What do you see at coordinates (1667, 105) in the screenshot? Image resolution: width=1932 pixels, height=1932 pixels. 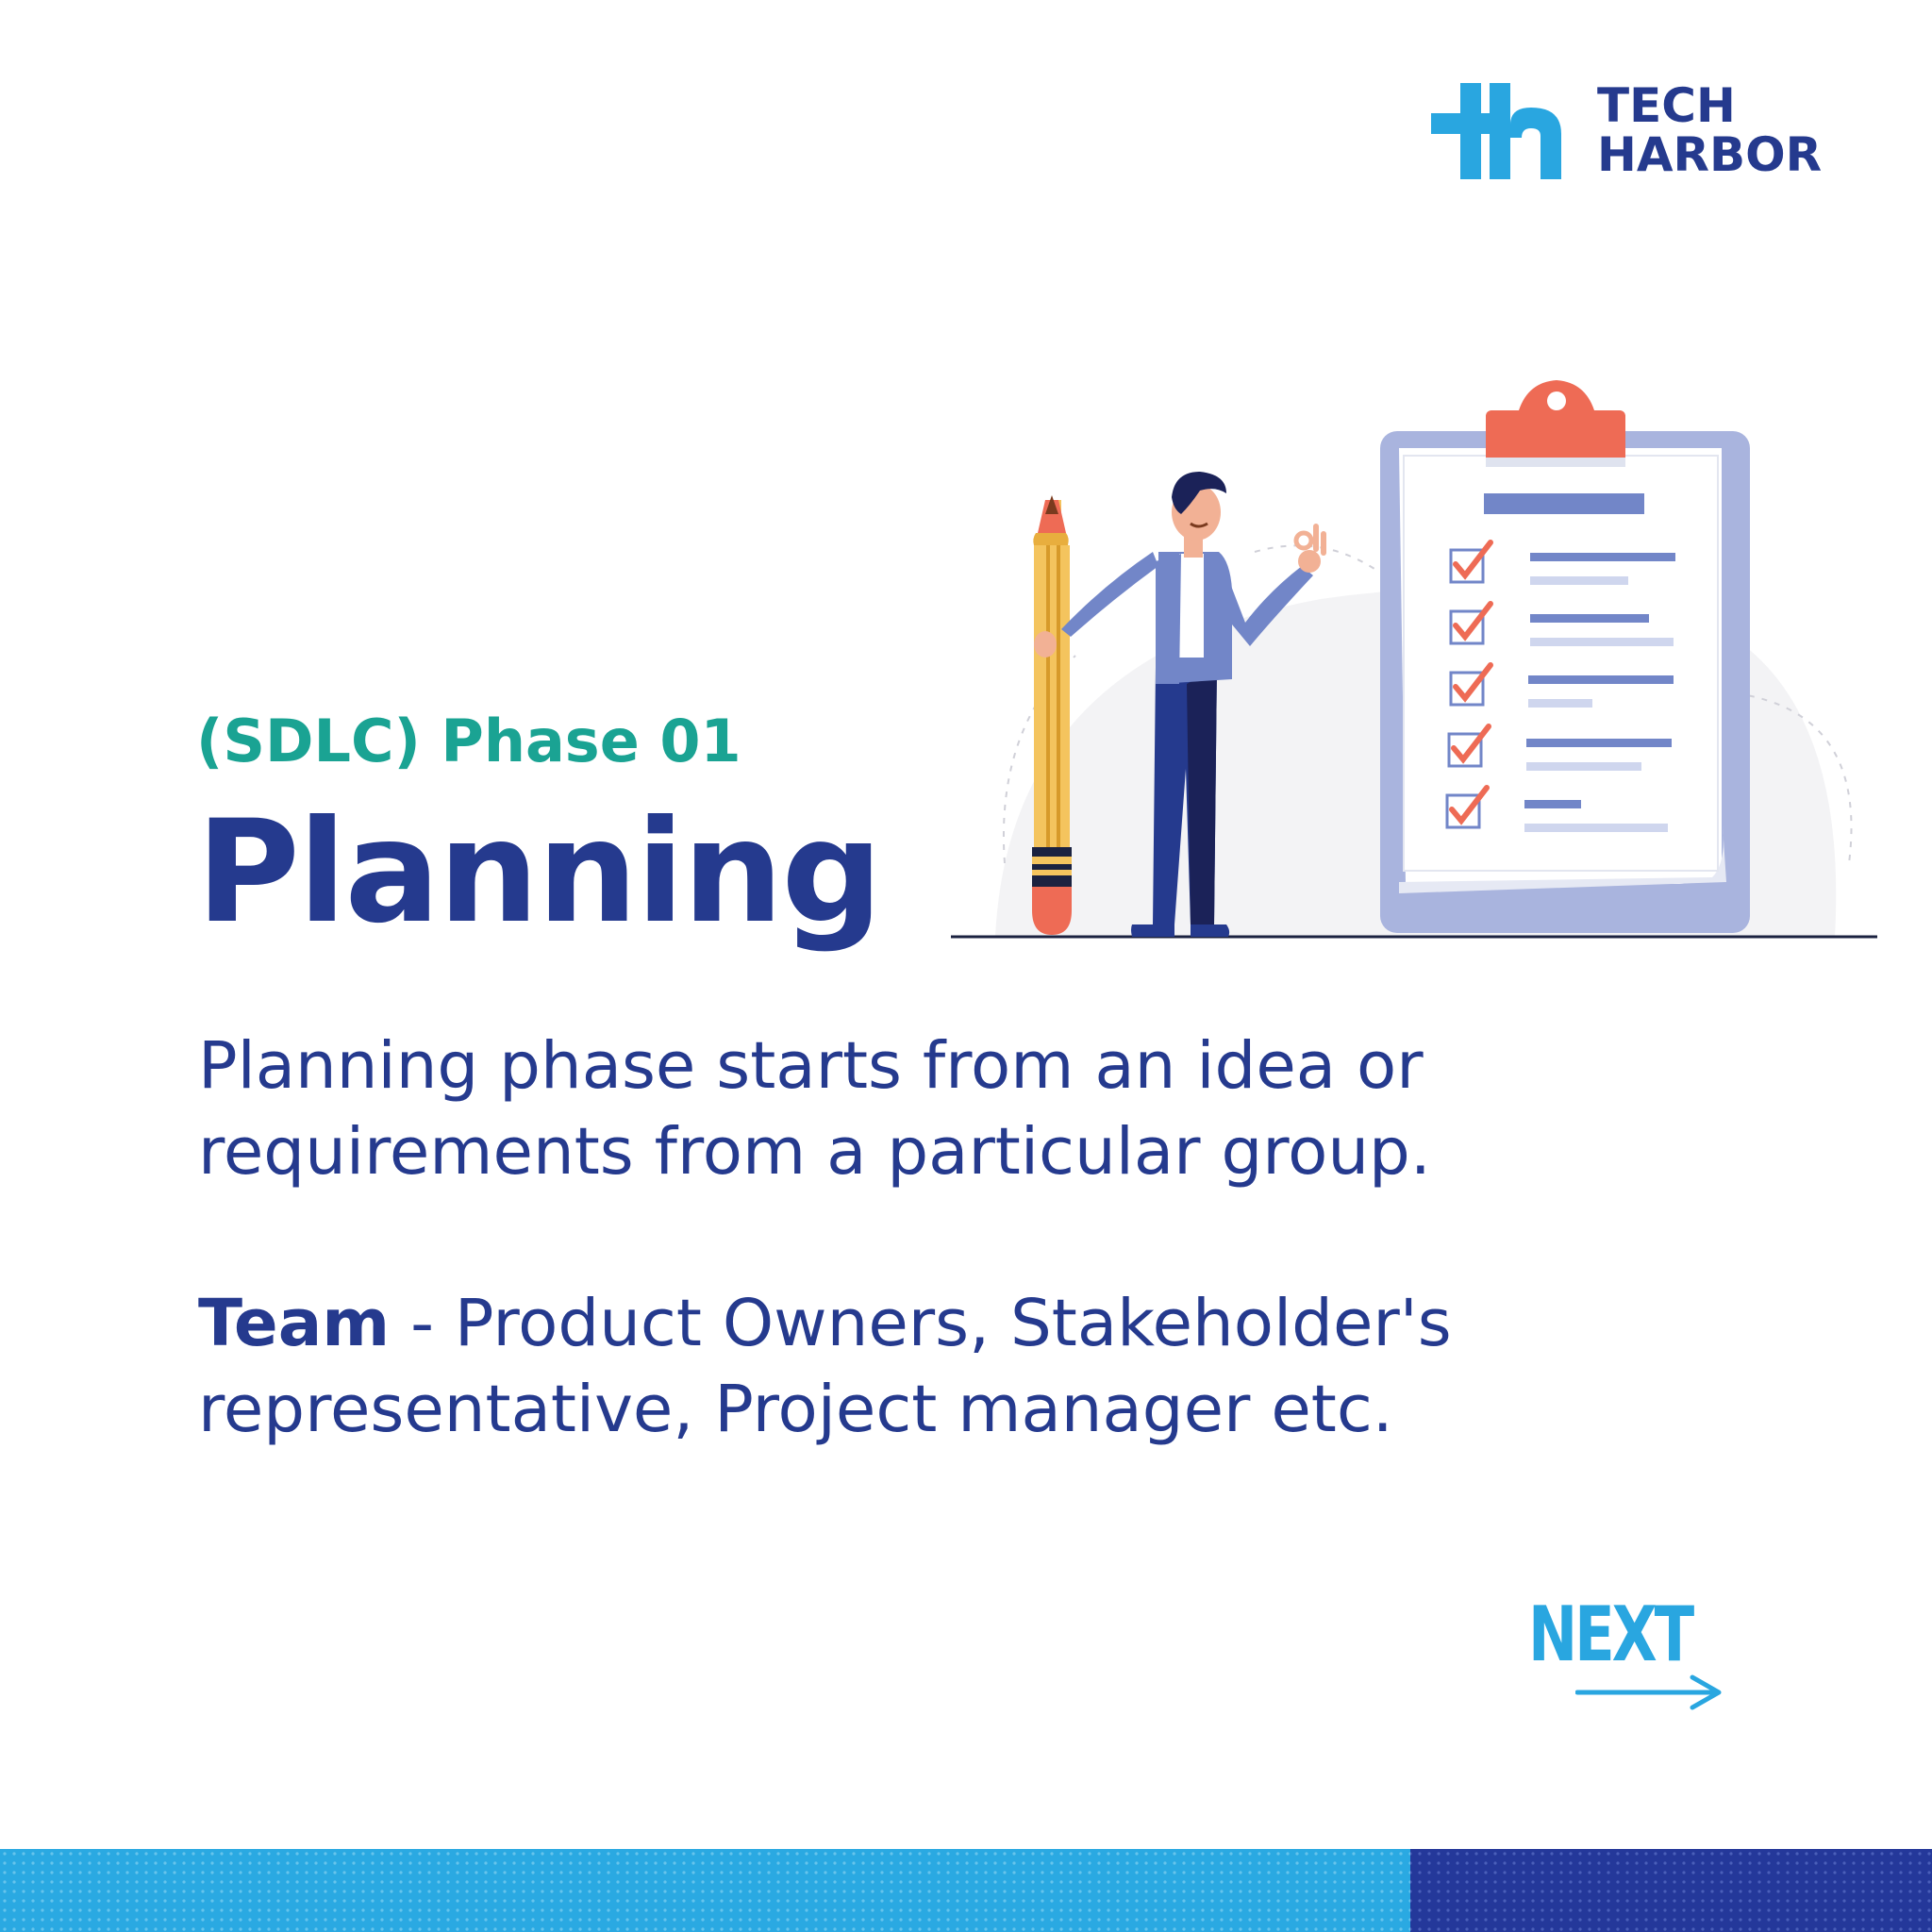 I see `logo-line-1: TECH` at bounding box center [1667, 105].